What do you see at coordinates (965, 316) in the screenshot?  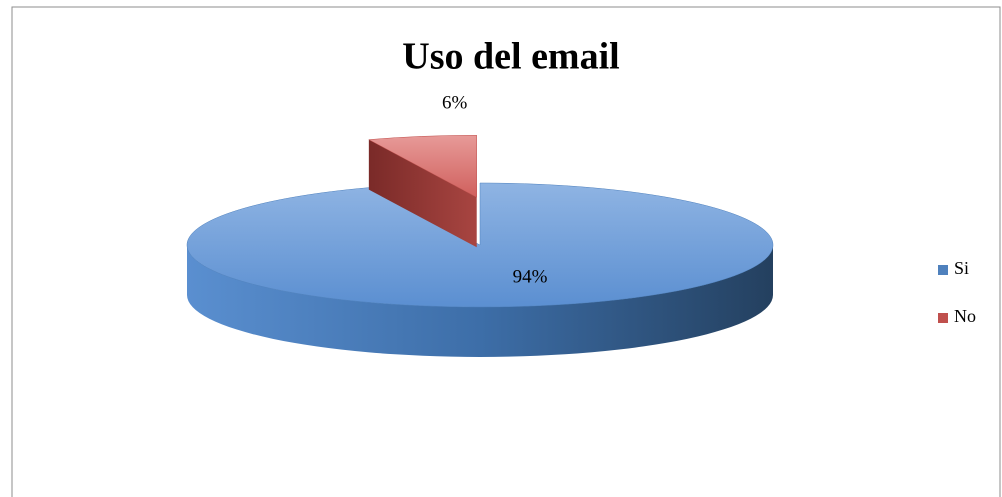 I see `legend-label: No` at bounding box center [965, 316].